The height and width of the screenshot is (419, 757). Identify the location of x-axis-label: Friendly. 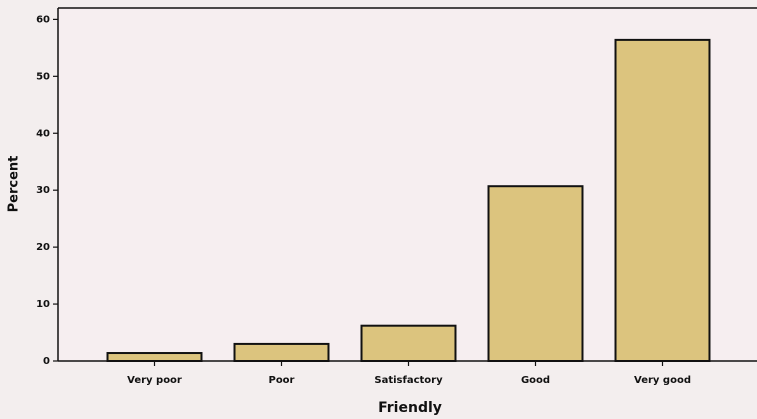
(410, 408).